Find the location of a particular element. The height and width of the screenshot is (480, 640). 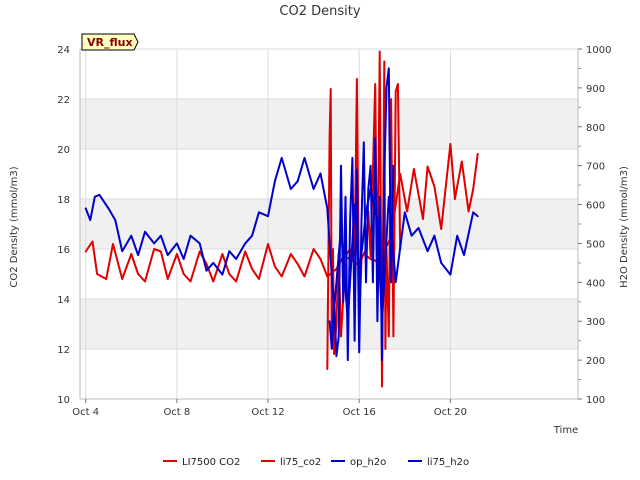

y-left-tick-label: 14 is located at coordinates (63, 300).